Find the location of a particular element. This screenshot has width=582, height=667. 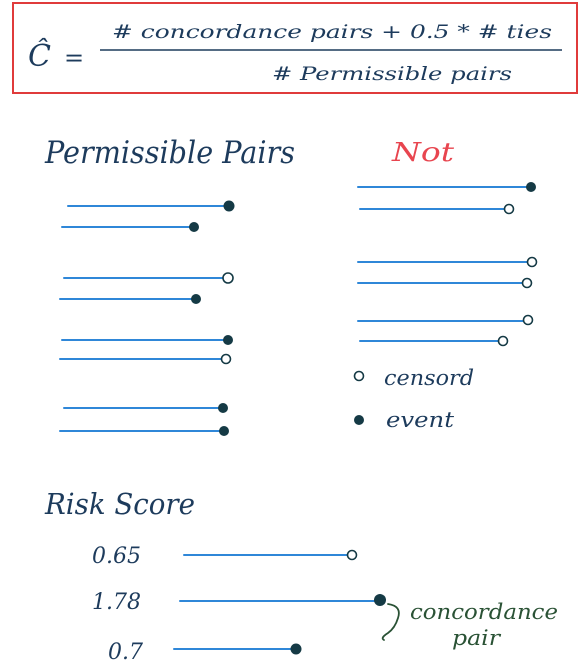

formula-equals: = is located at coordinates (74, 58).